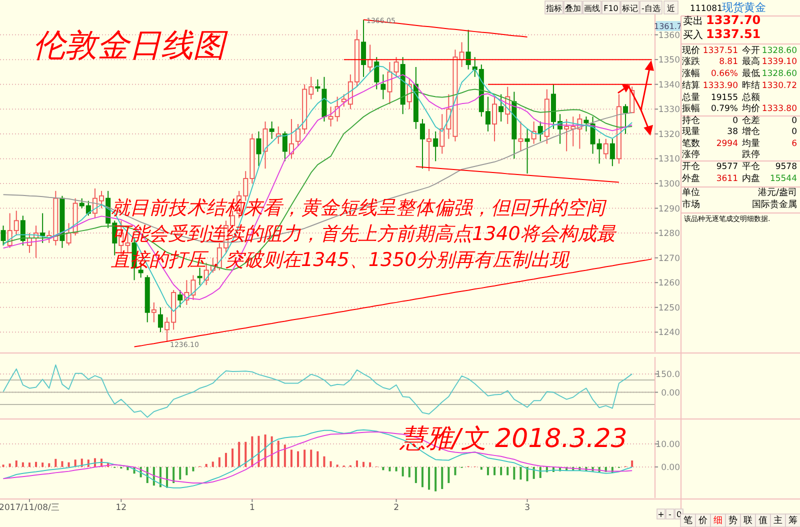  Describe the element at coordinates (691, 166) in the screenshot. I see `text: 开仓` at that location.